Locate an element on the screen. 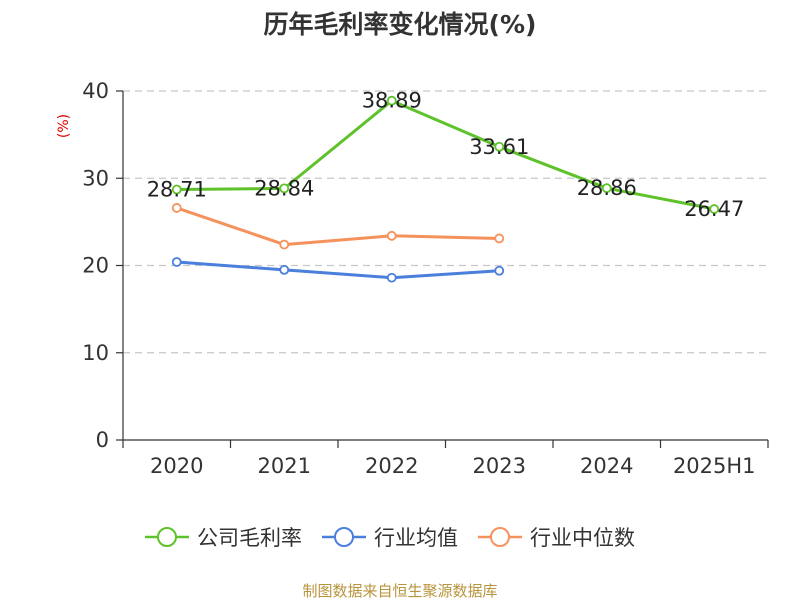 Image resolution: width=800 pixels, height=600 pixels. legend-label: 公司毛利率 is located at coordinates (249, 538).